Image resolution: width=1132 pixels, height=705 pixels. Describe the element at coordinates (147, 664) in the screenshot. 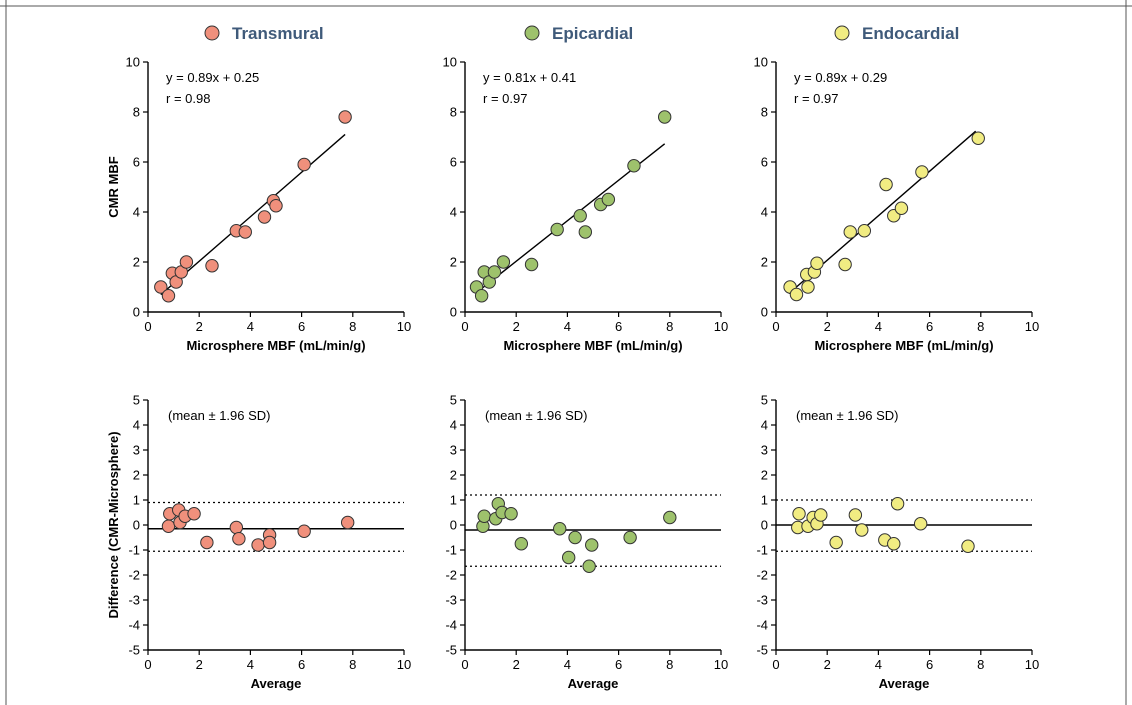

I see `transmural-ba-x-tick-label: 0` at that location.